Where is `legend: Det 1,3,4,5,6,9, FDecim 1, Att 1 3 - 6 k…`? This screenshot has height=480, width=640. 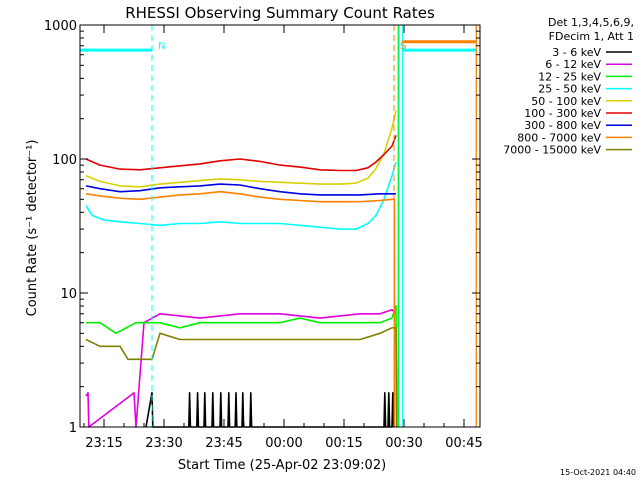
legend: Det 1,3,4,5,6,9, FDecim 1, Att 1 3 - 6 k… is located at coordinates (568, 86).